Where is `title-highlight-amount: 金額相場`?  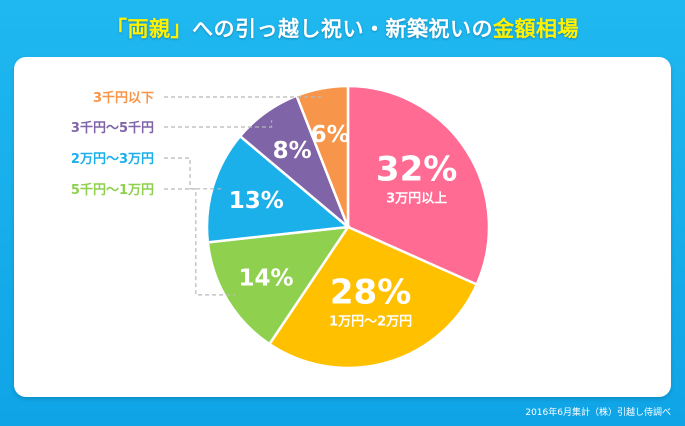
title-highlight-amount: 金額相場 is located at coordinates (536, 29).